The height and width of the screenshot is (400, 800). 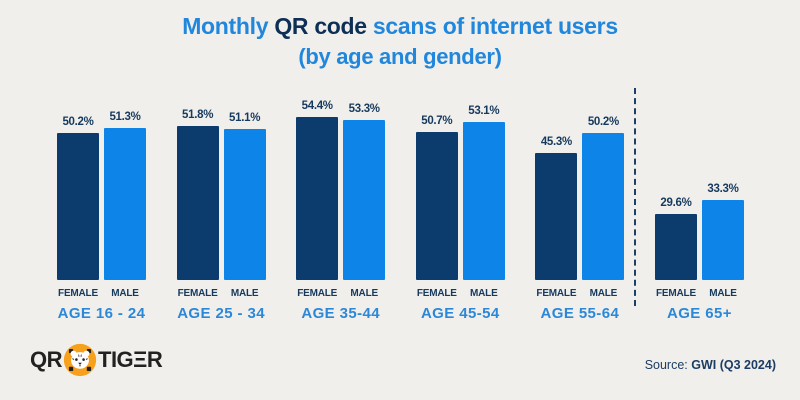 What do you see at coordinates (341, 185) in the screenshot?
I see `bars-row: 54.4% 53.3%` at bounding box center [341, 185].